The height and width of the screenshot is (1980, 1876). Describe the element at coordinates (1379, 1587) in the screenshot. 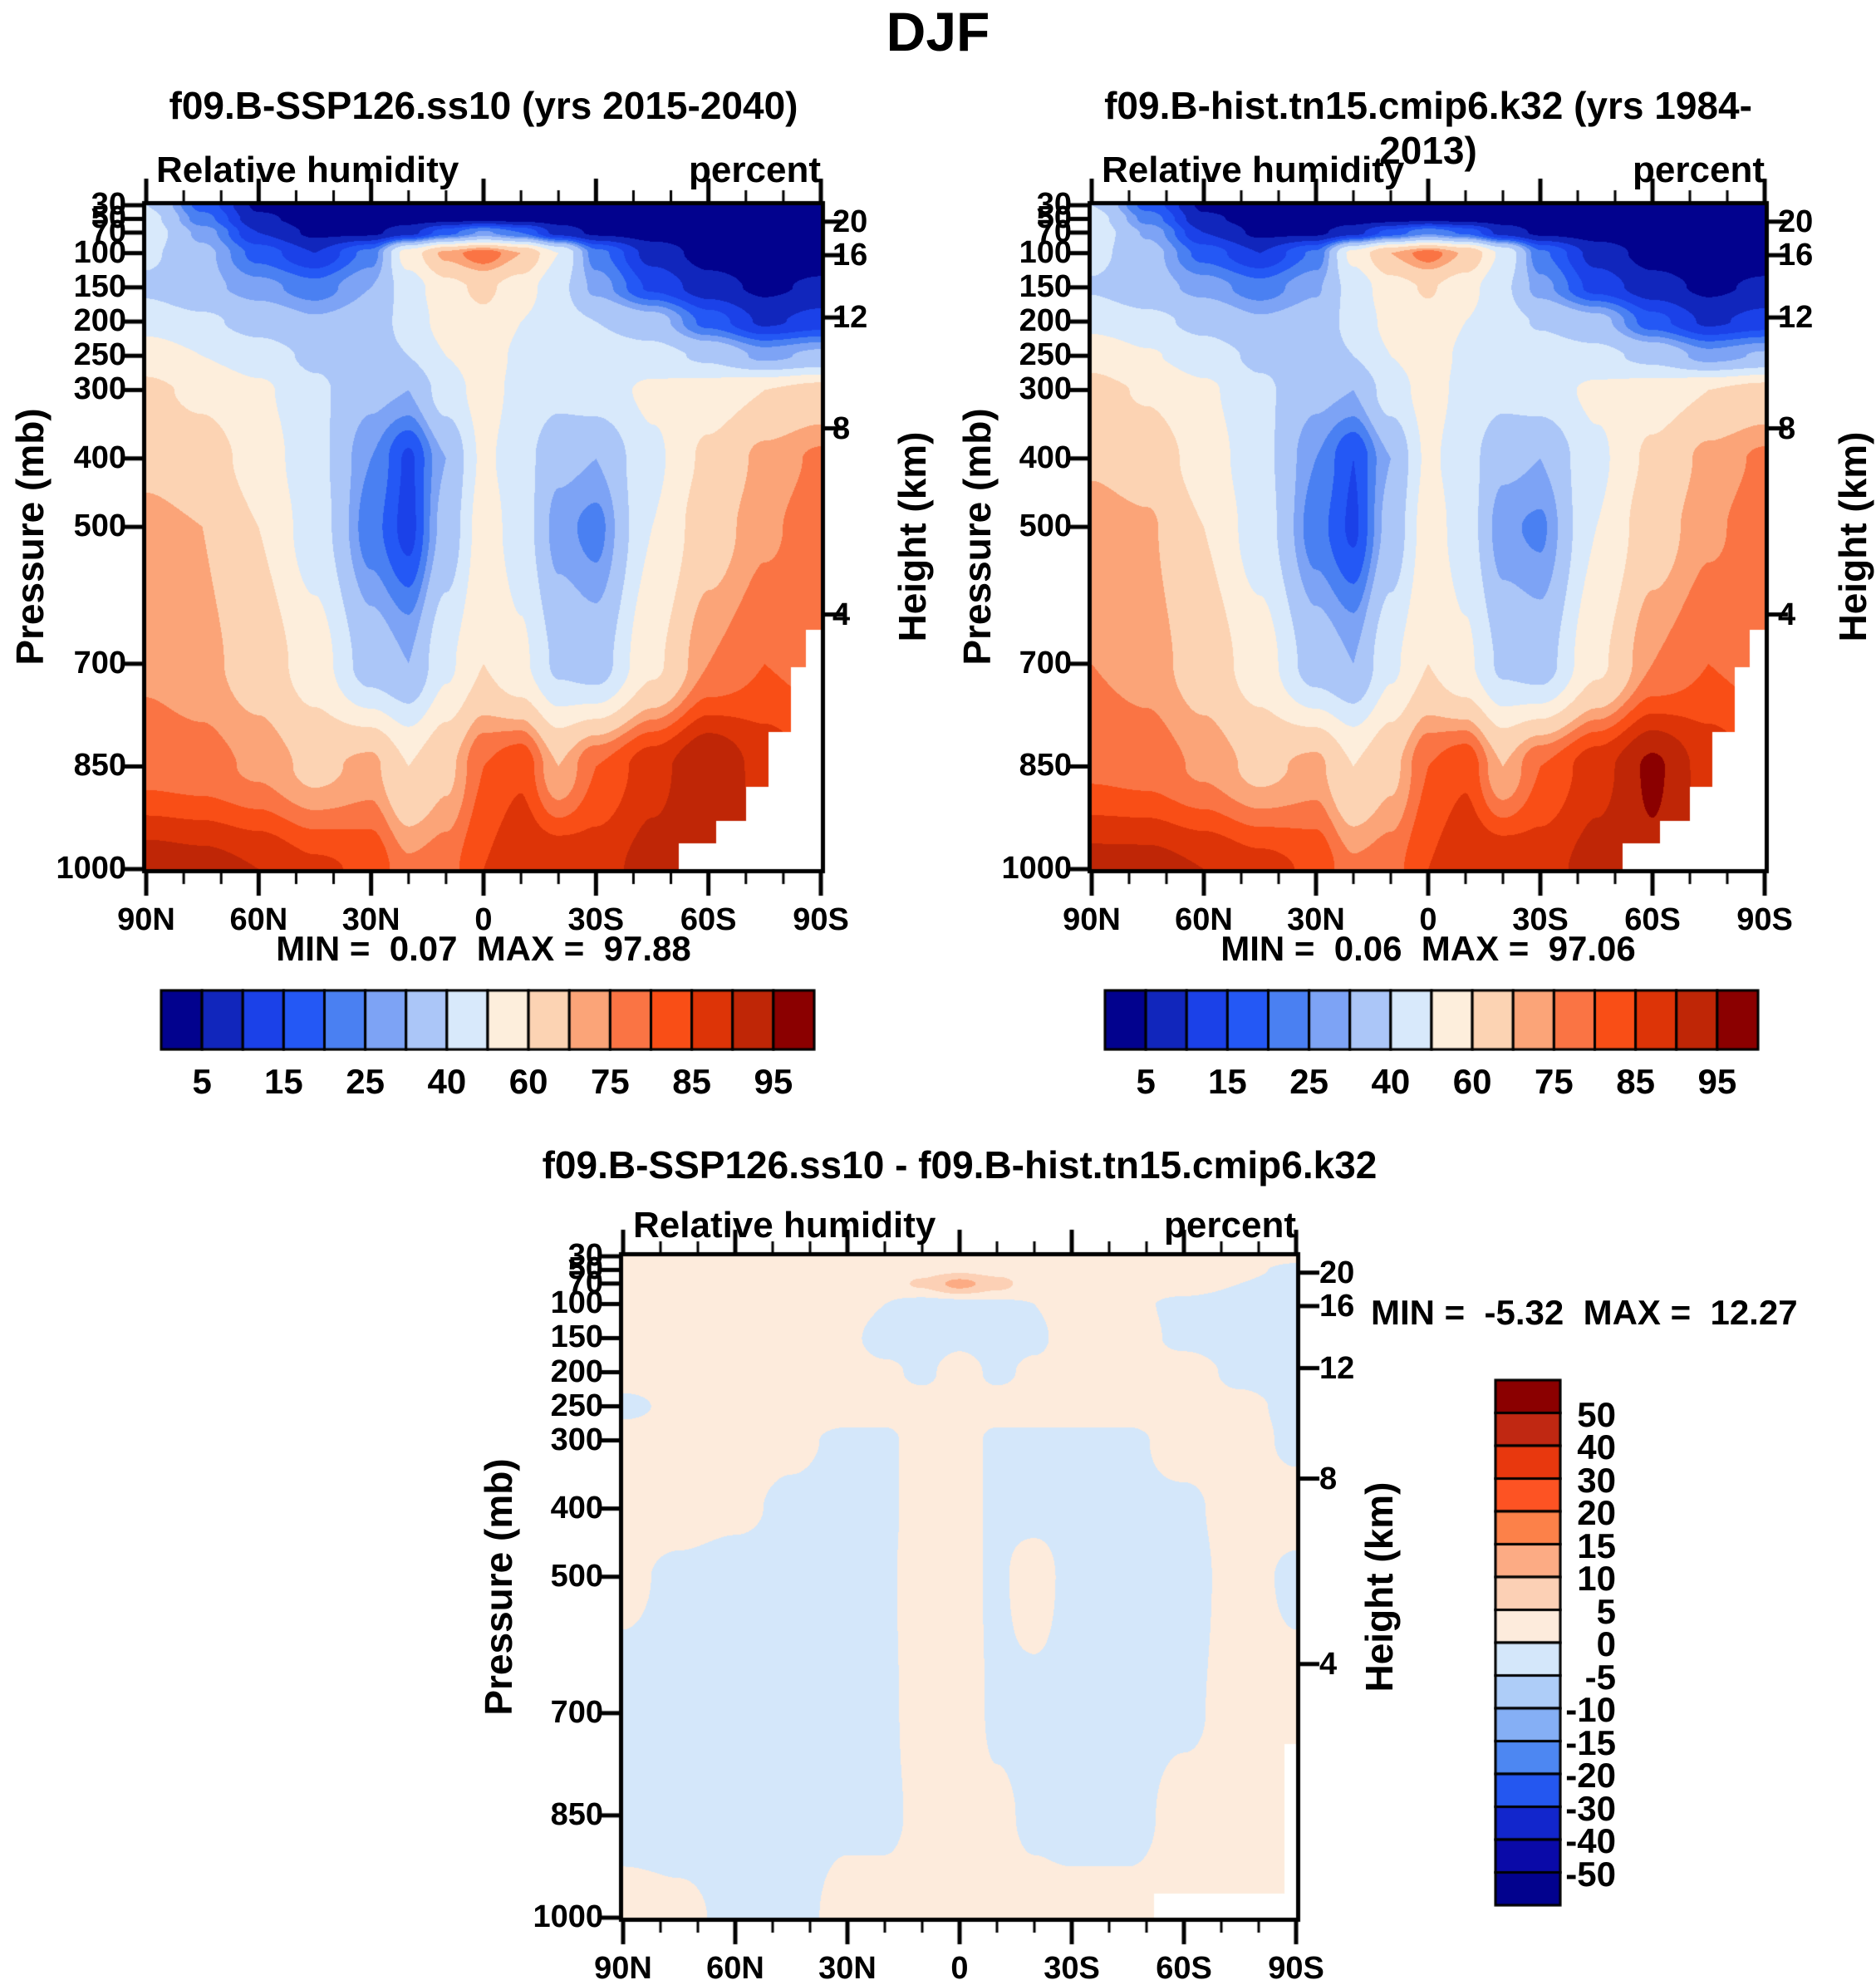

I see `panel3-height-axis-title: Height (km)` at that location.